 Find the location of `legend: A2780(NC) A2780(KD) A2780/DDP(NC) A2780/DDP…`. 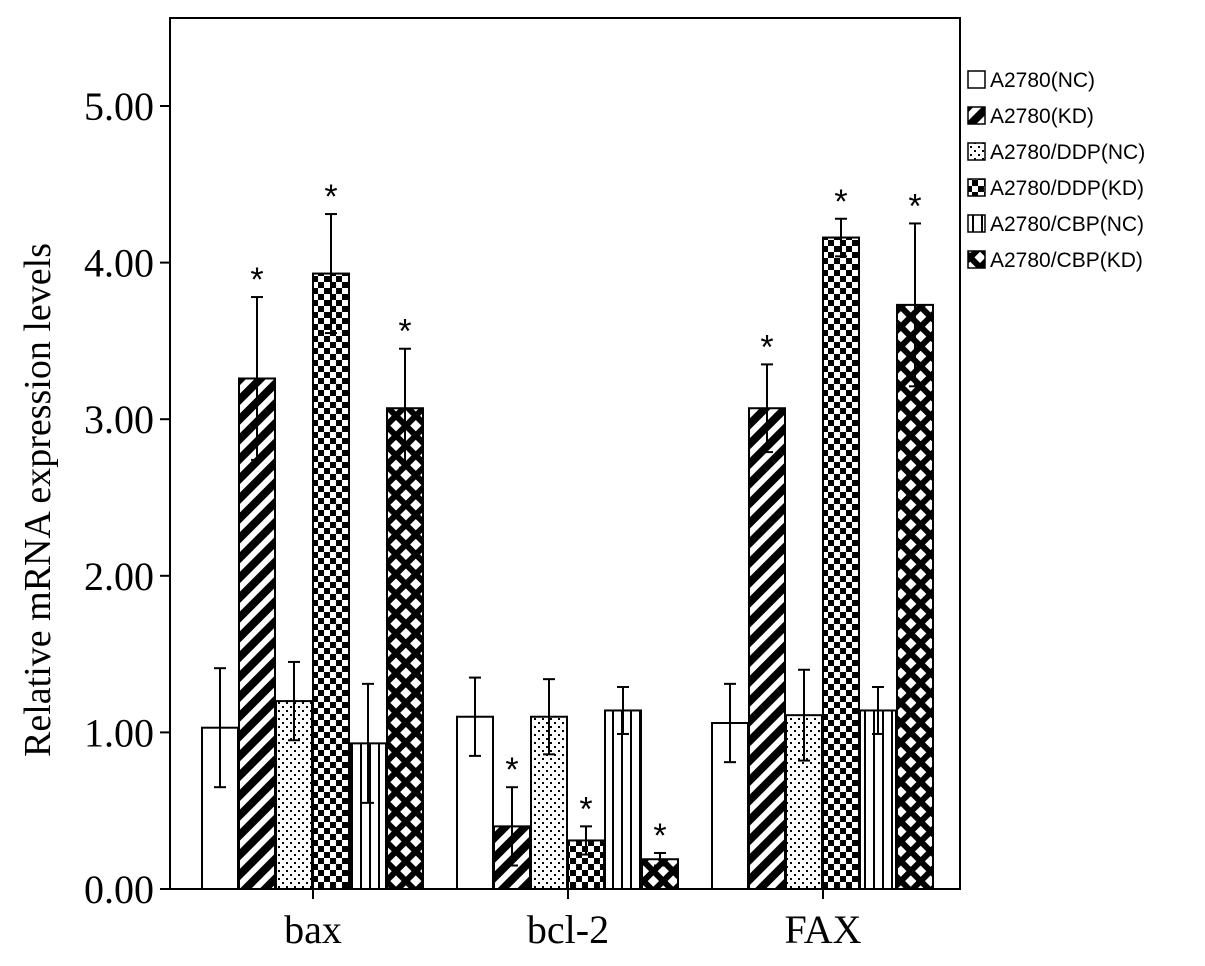

legend: A2780(NC) A2780(KD) A2780/DDP(NC) A2780/DDP… is located at coordinates (1056, 170).